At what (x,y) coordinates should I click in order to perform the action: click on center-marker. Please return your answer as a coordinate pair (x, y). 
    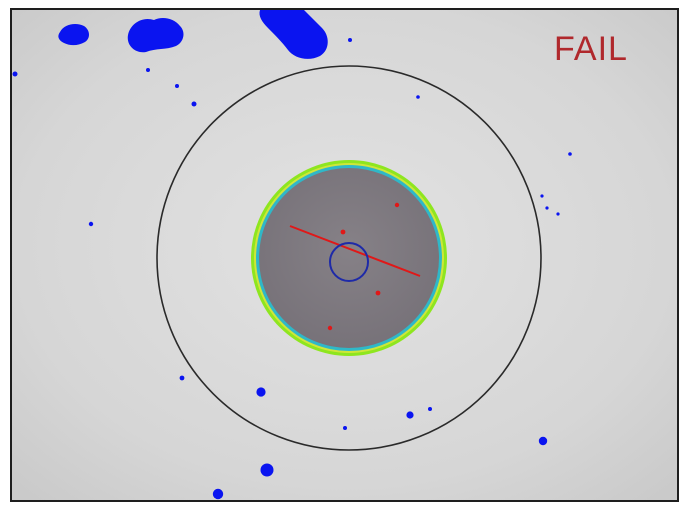
    Looking at the image, I should click on (349, 262).